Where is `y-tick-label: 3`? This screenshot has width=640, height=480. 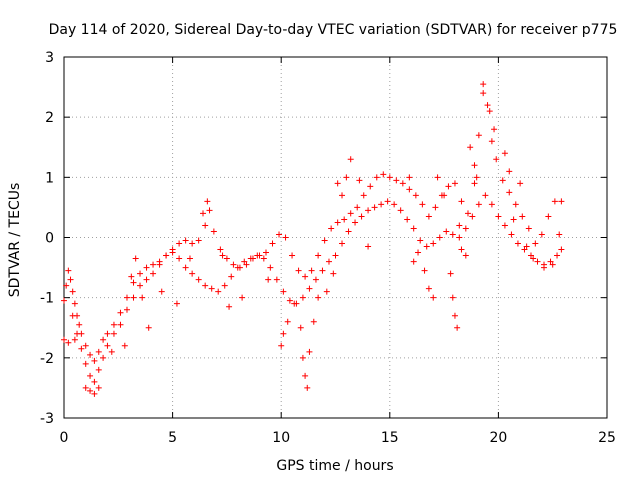
y-tick-label: 3 is located at coordinates (49, 58).